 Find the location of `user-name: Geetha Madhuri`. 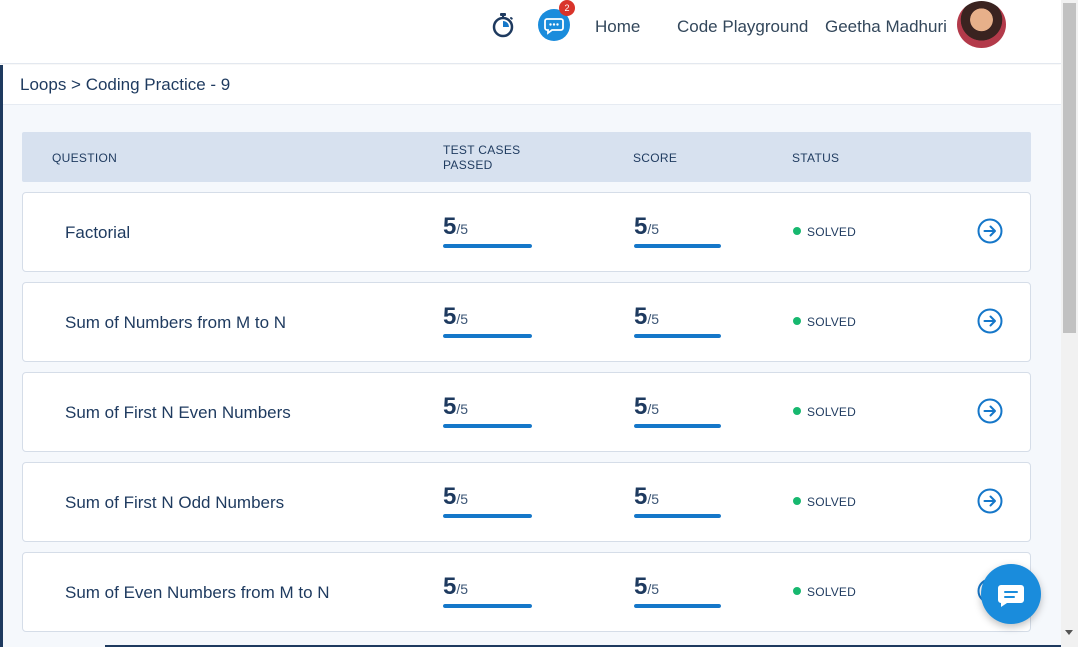

user-name: Geetha Madhuri is located at coordinates (886, 26).